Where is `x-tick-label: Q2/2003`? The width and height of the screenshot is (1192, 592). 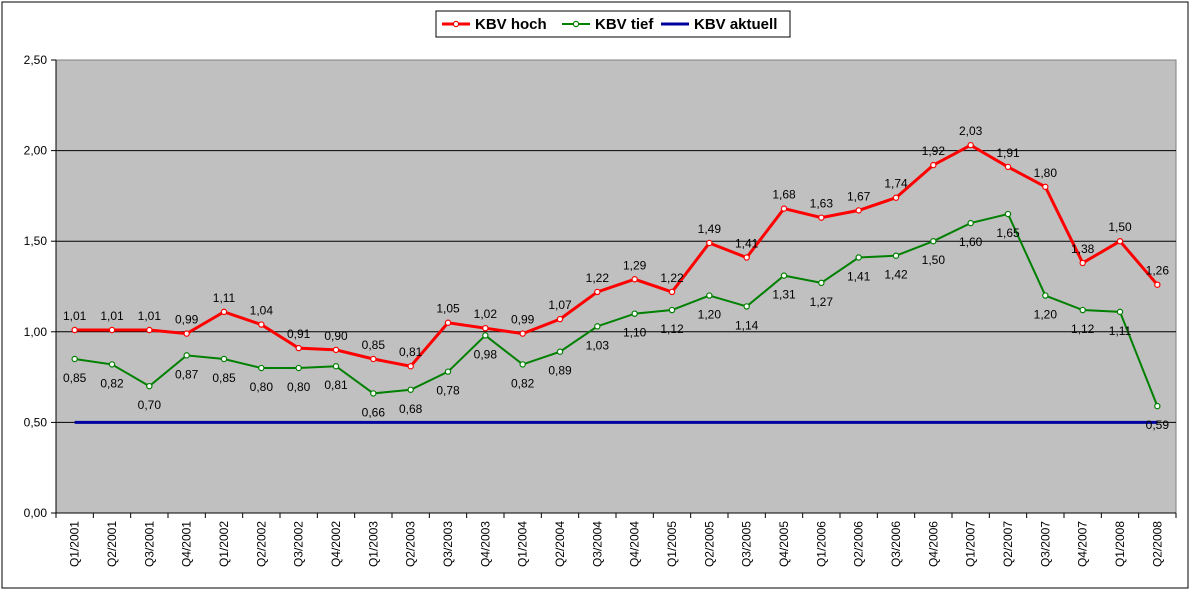 x-tick-label: Q2/2003 is located at coordinates (411, 544).